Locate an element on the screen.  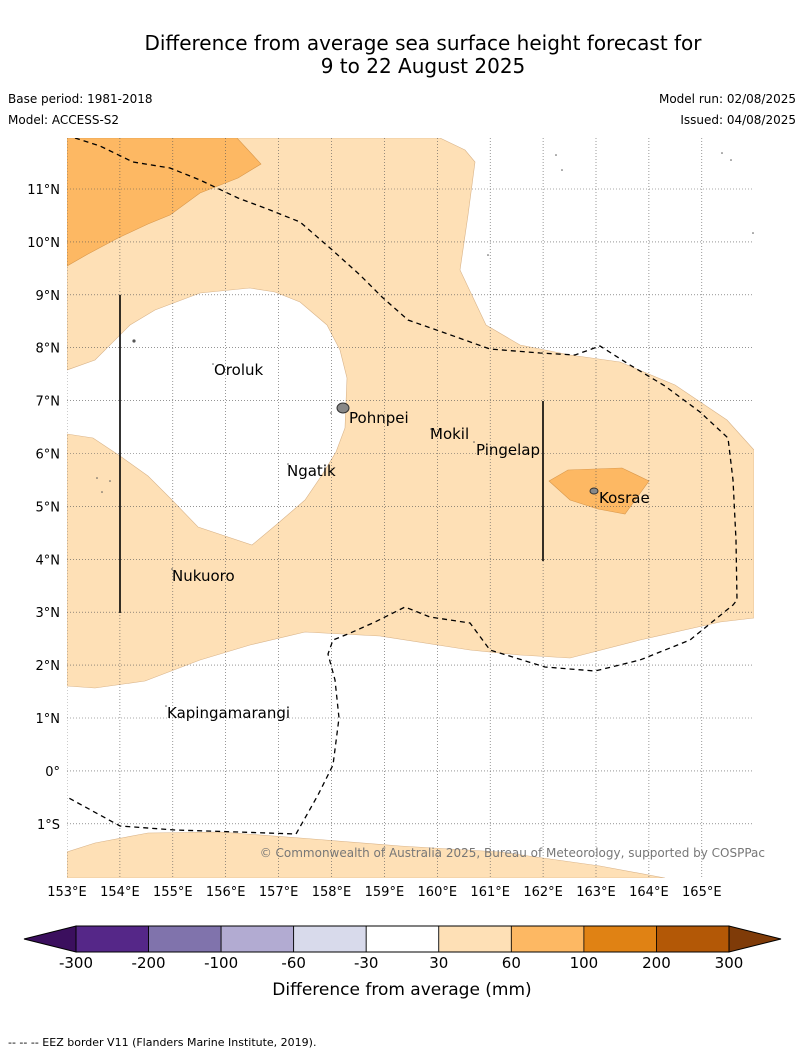
latitude-tick-label: 1°S is located at coordinates (48, 825).